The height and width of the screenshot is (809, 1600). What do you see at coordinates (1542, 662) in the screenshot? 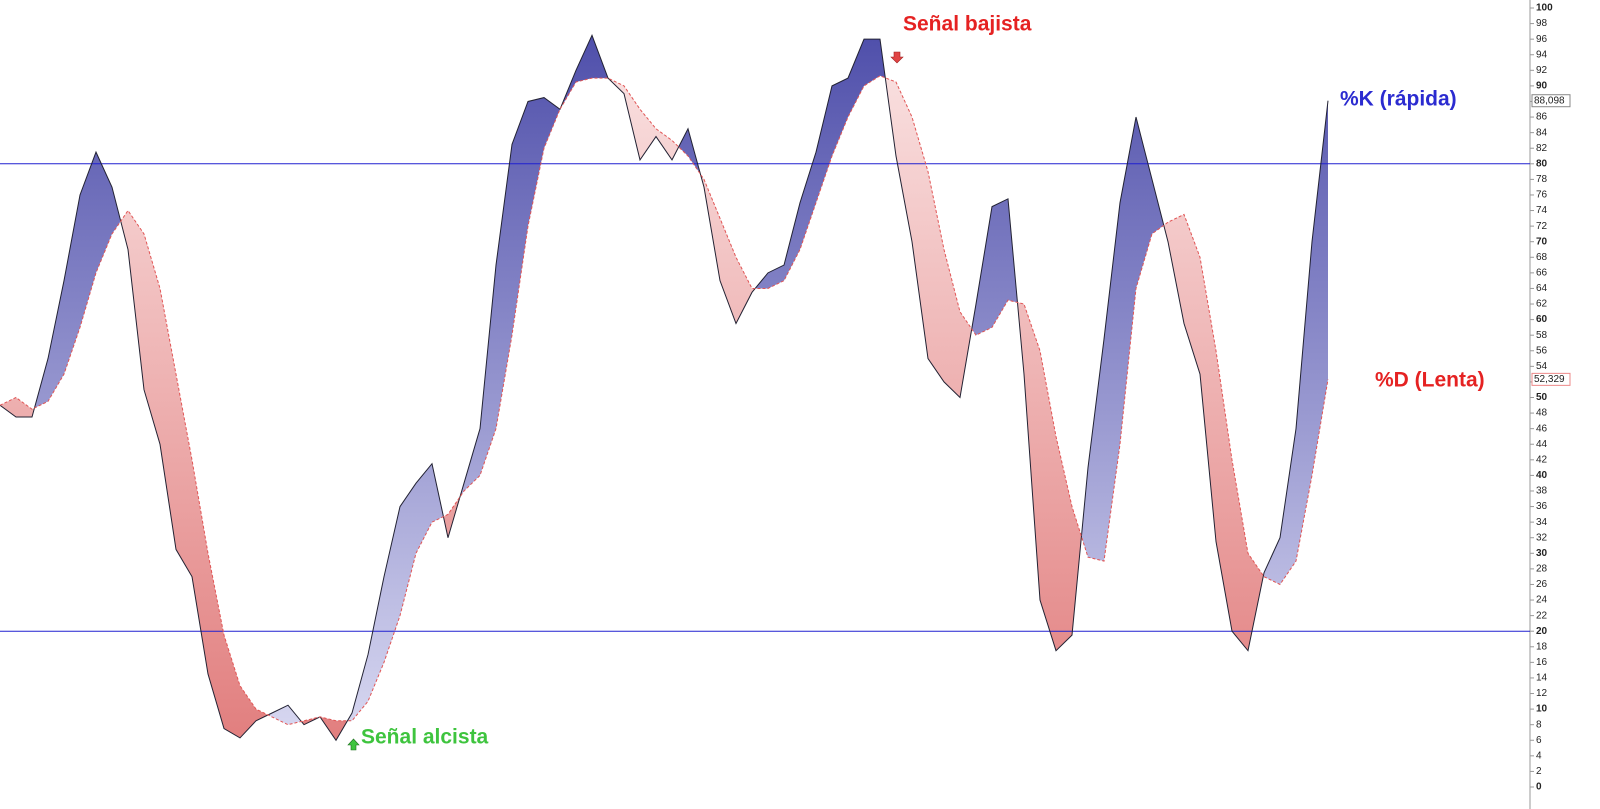
I see `y-tick-label: 16` at bounding box center [1542, 662].